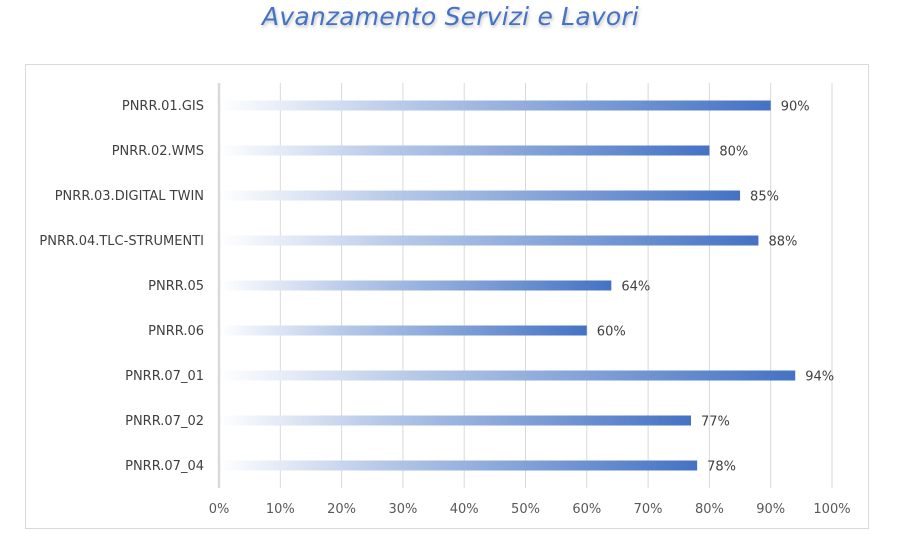 The width and height of the screenshot is (901, 555). What do you see at coordinates (819, 377) in the screenshot?
I see `value-label: 94%` at bounding box center [819, 377].